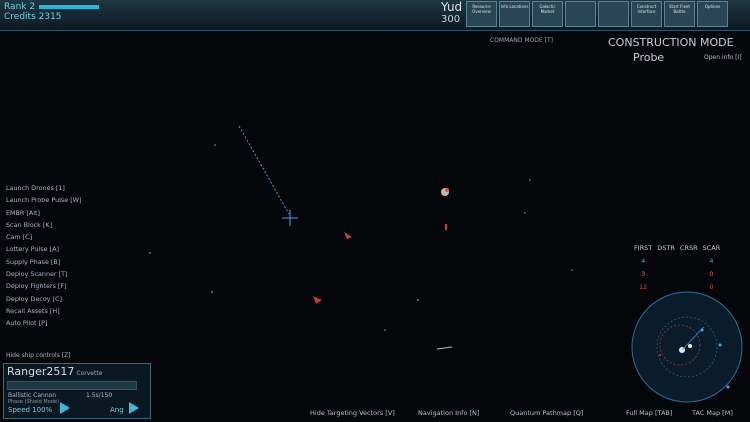 The height and width of the screenshot is (422, 750). What do you see at coordinates (671, 42) in the screenshot?
I see `construction-mode-title: CONSTRUCTION MODE` at bounding box center [671, 42].